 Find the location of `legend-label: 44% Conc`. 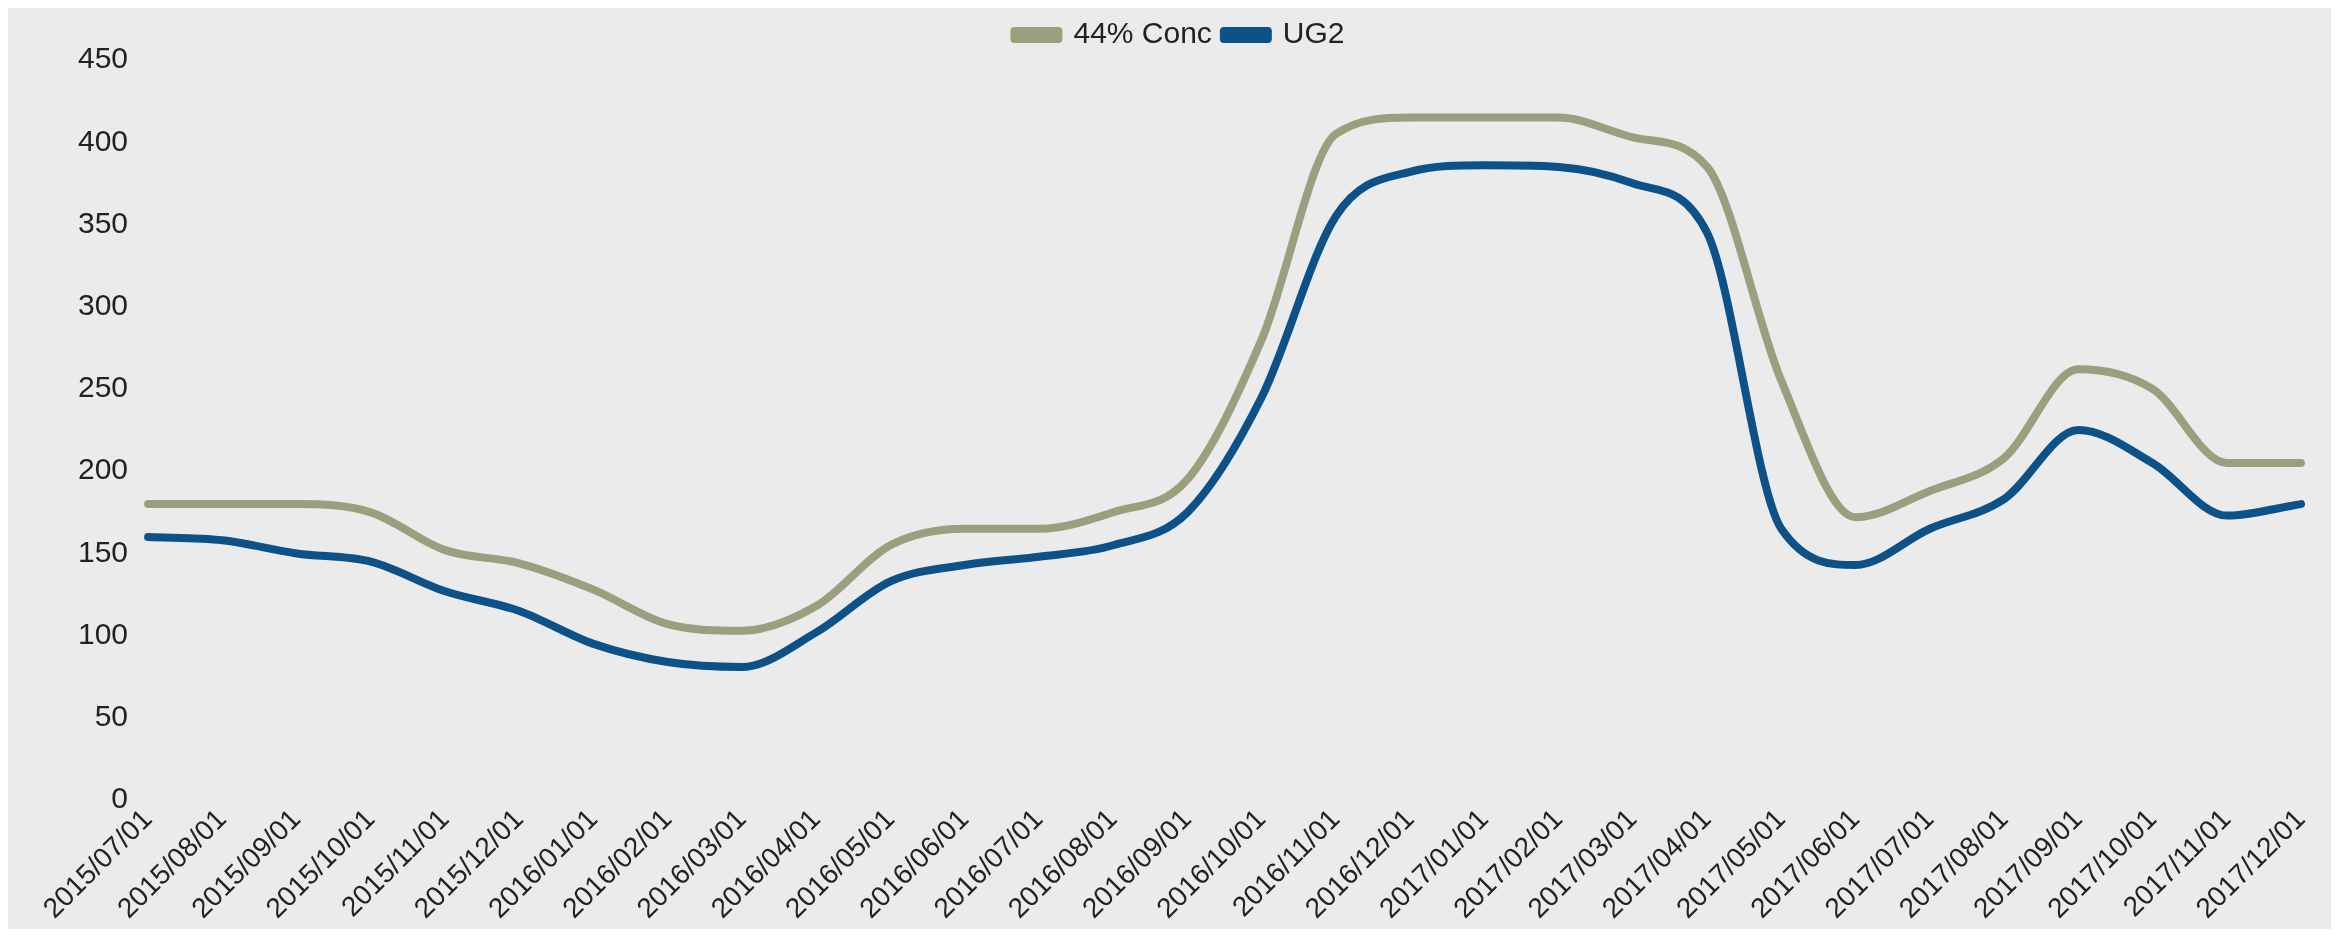

legend-label: 44% Conc is located at coordinates (1142, 33).